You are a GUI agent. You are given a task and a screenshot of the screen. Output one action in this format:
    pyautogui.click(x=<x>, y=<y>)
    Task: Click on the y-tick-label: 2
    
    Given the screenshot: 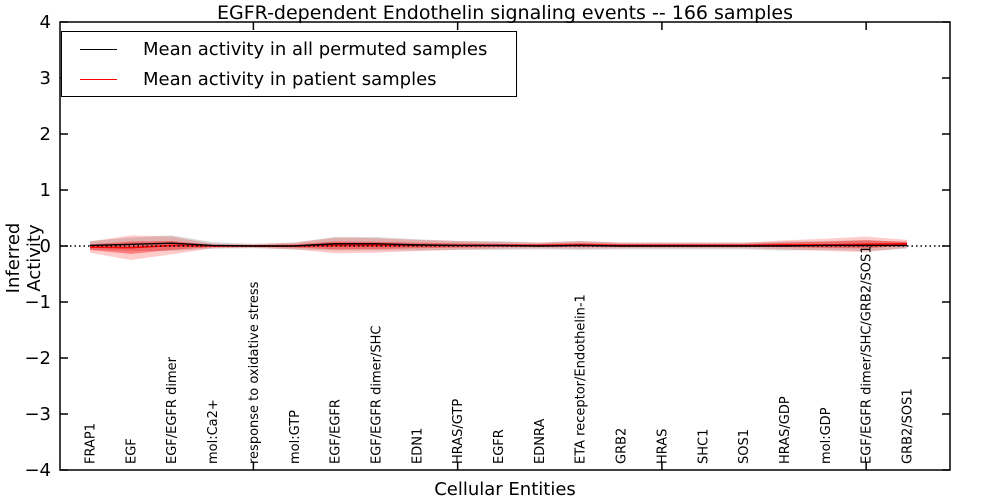 What is the action you would take?
    pyautogui.click(x=45, y=134)
    